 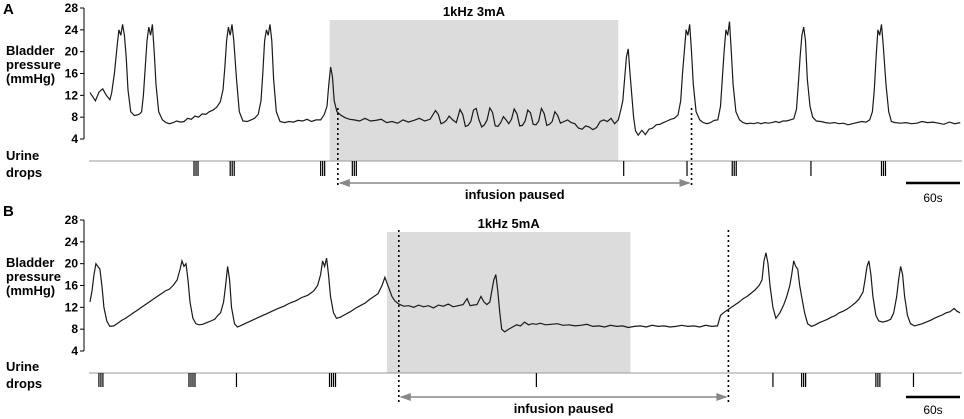 What do you see at coordinates (8, 211) in the screenshot?
I see `panel-letter-b: B` at bounding box center [8, 211].